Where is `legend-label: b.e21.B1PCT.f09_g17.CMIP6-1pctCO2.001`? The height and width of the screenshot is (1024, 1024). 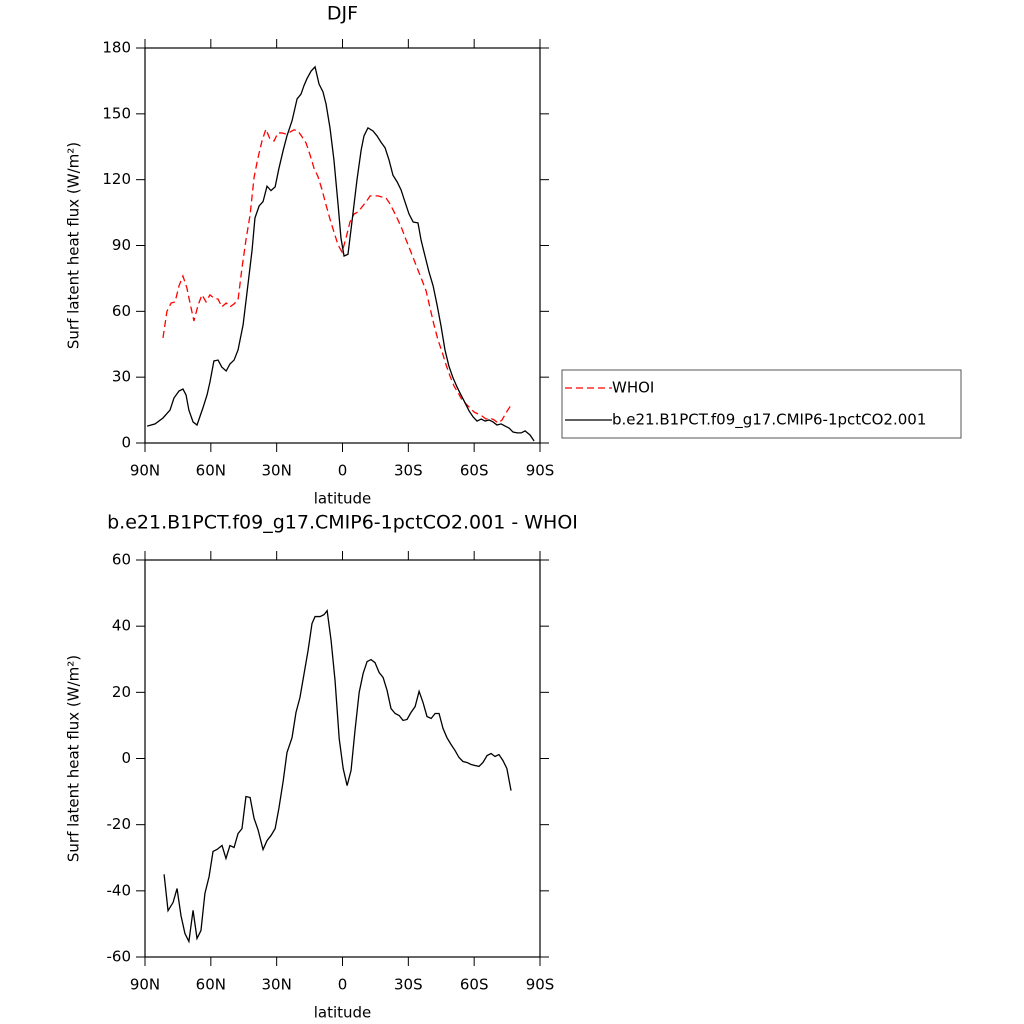 legend-label: b.e21.B1PCT.f09_g17.CMIP6-1pctCO2.001 is located at coordinates (769, 420).